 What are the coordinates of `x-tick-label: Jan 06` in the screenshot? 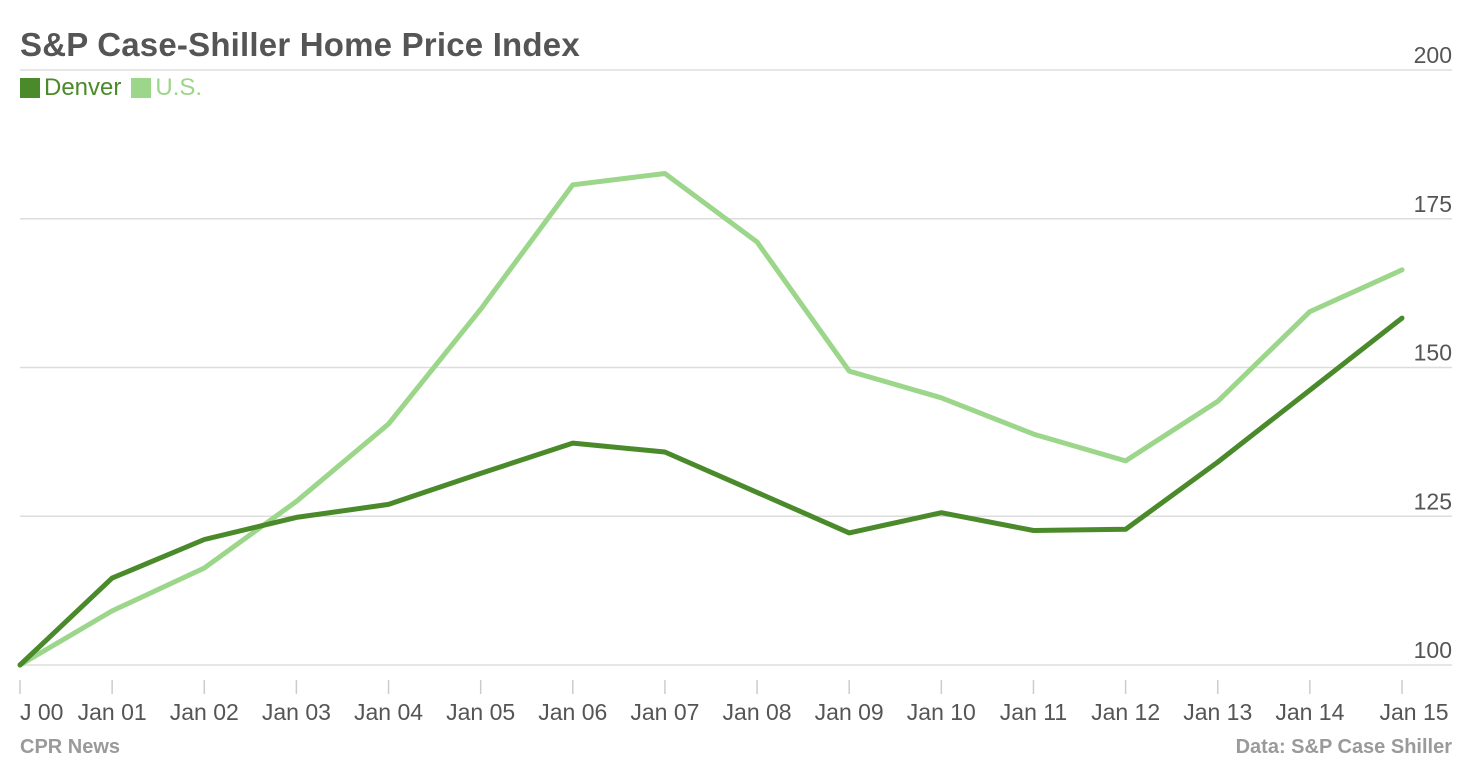 It's located at (572, 712).